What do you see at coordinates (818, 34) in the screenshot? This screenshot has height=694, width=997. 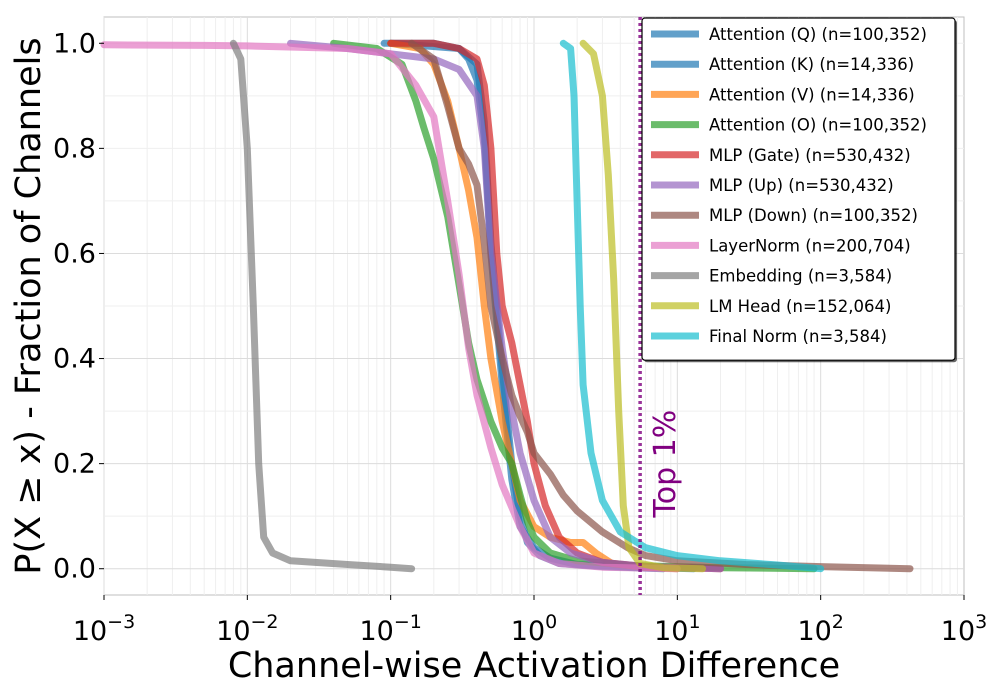 I see `legend-label: Attention (Q) (n=100,352)` at bounding box center [818, 34].